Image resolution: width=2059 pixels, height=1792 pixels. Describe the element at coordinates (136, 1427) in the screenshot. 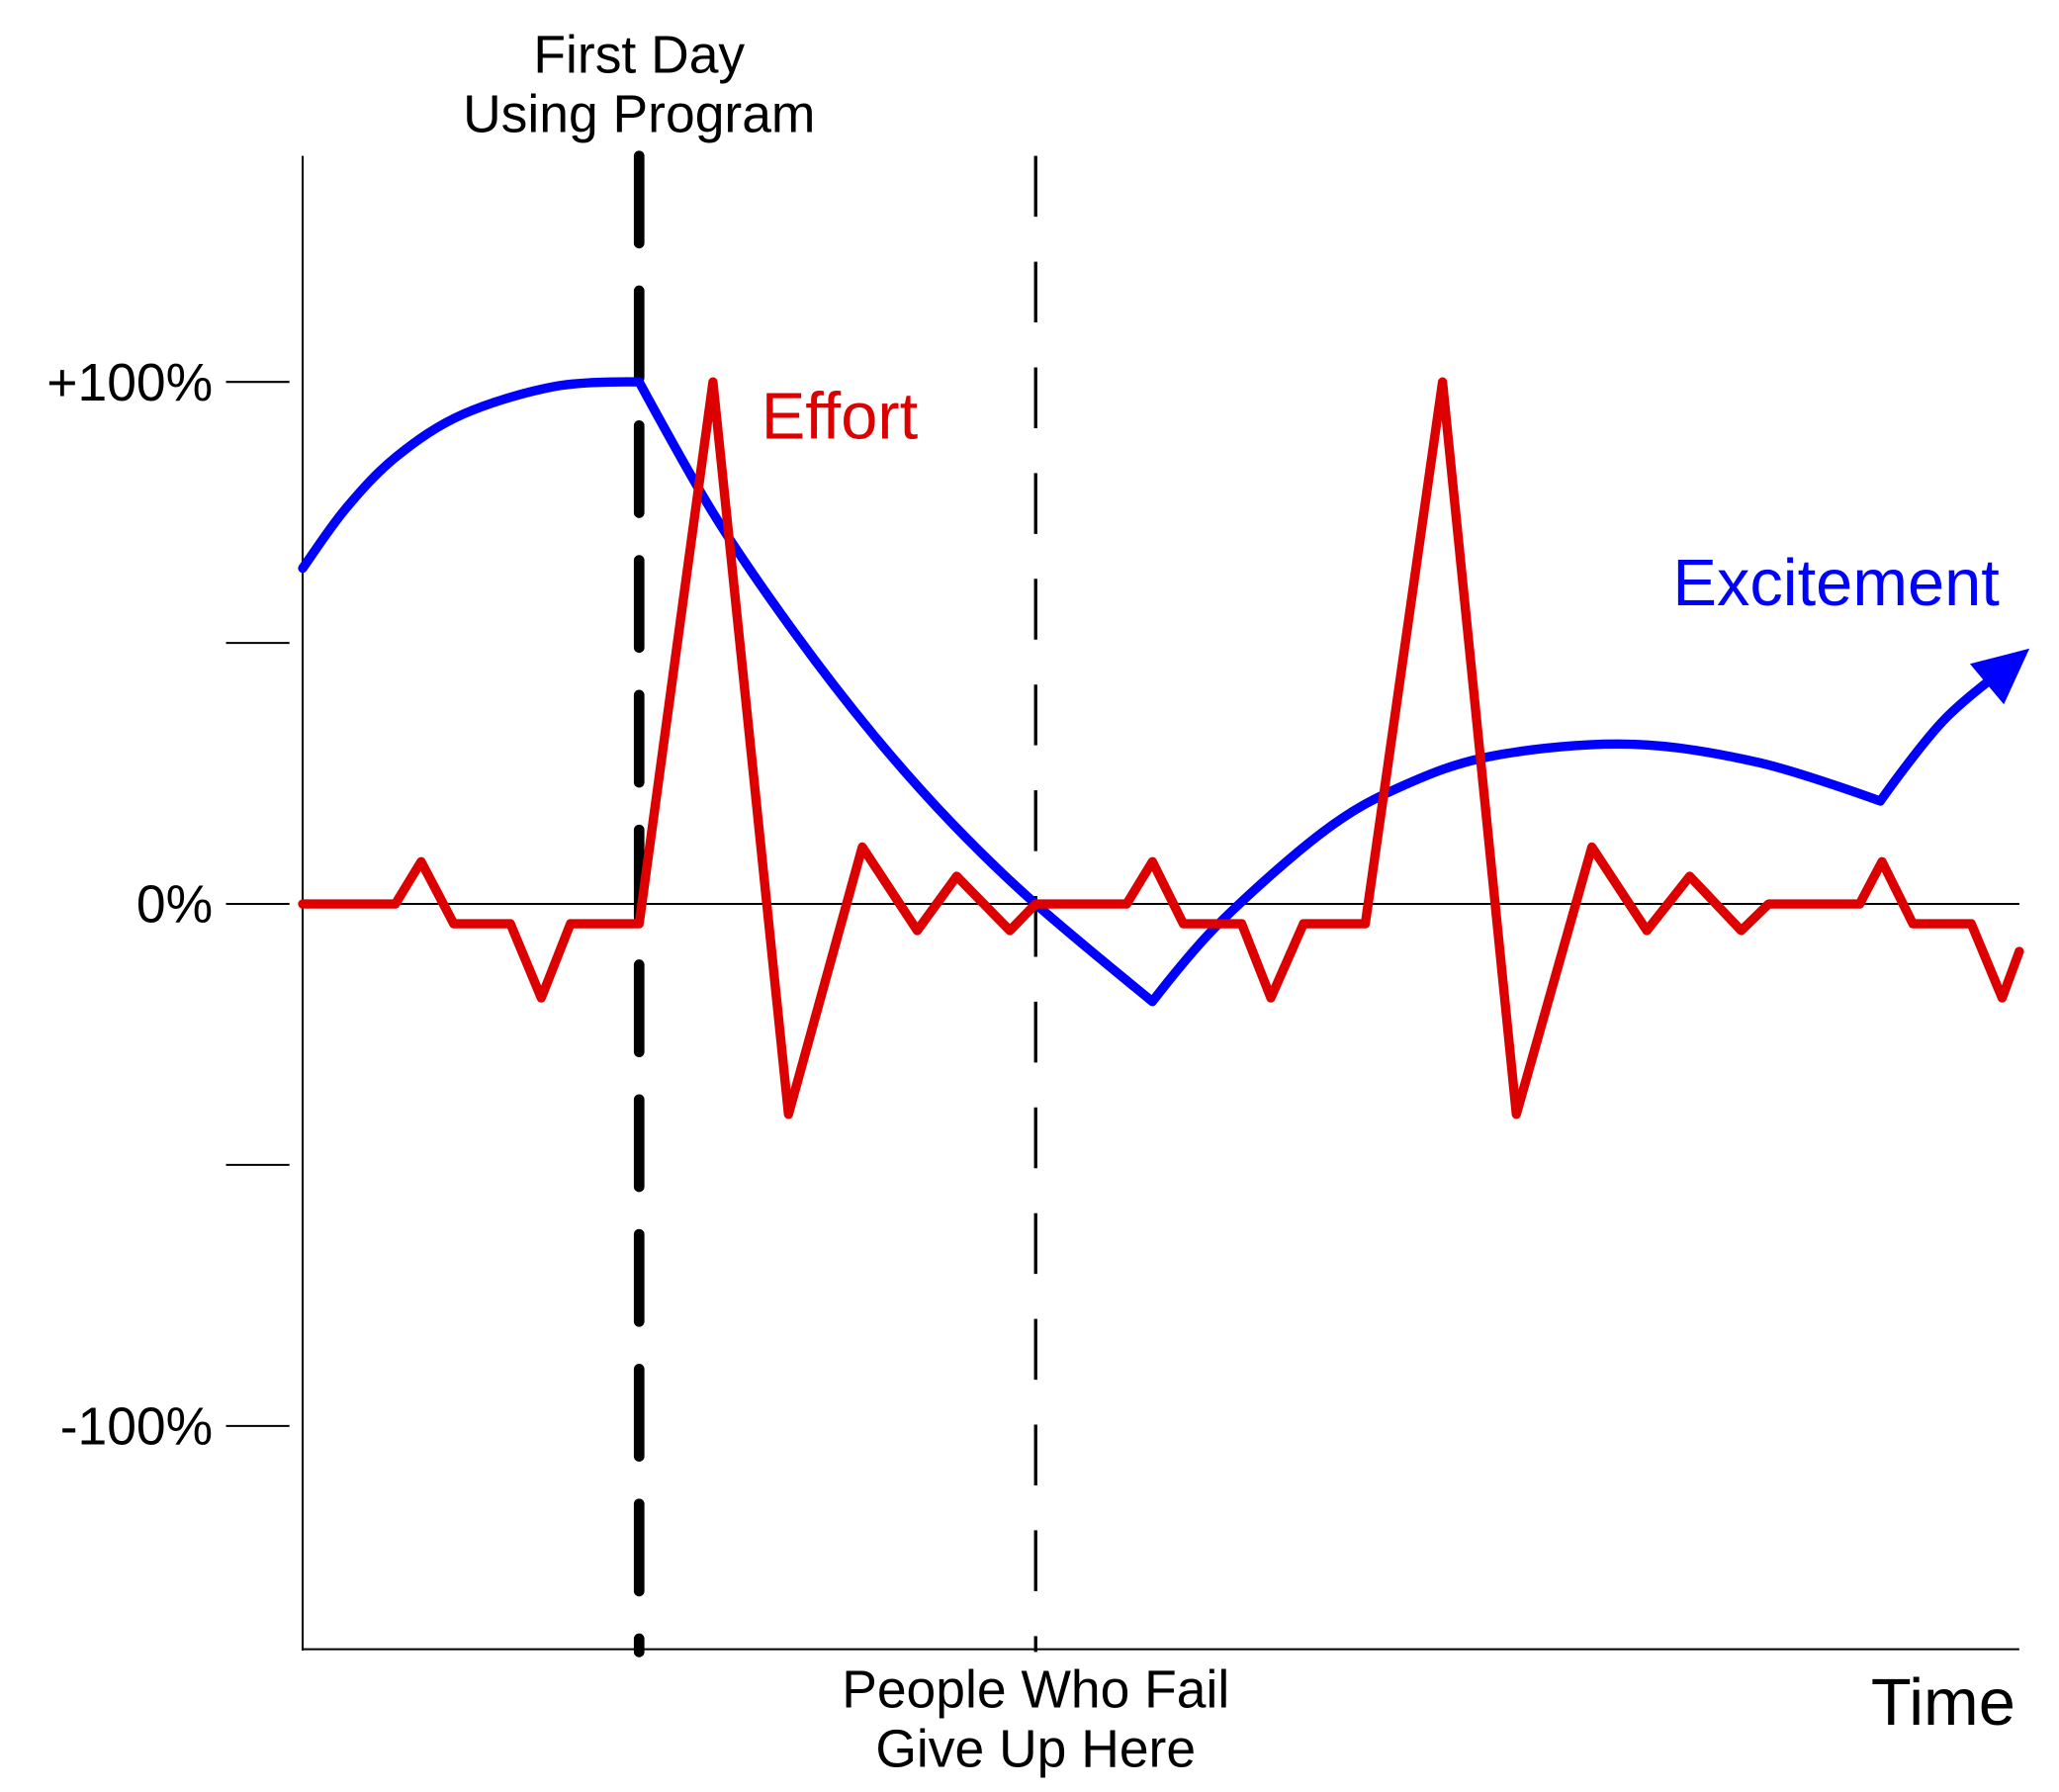

I see `y-tick-label: -100%` at that location.